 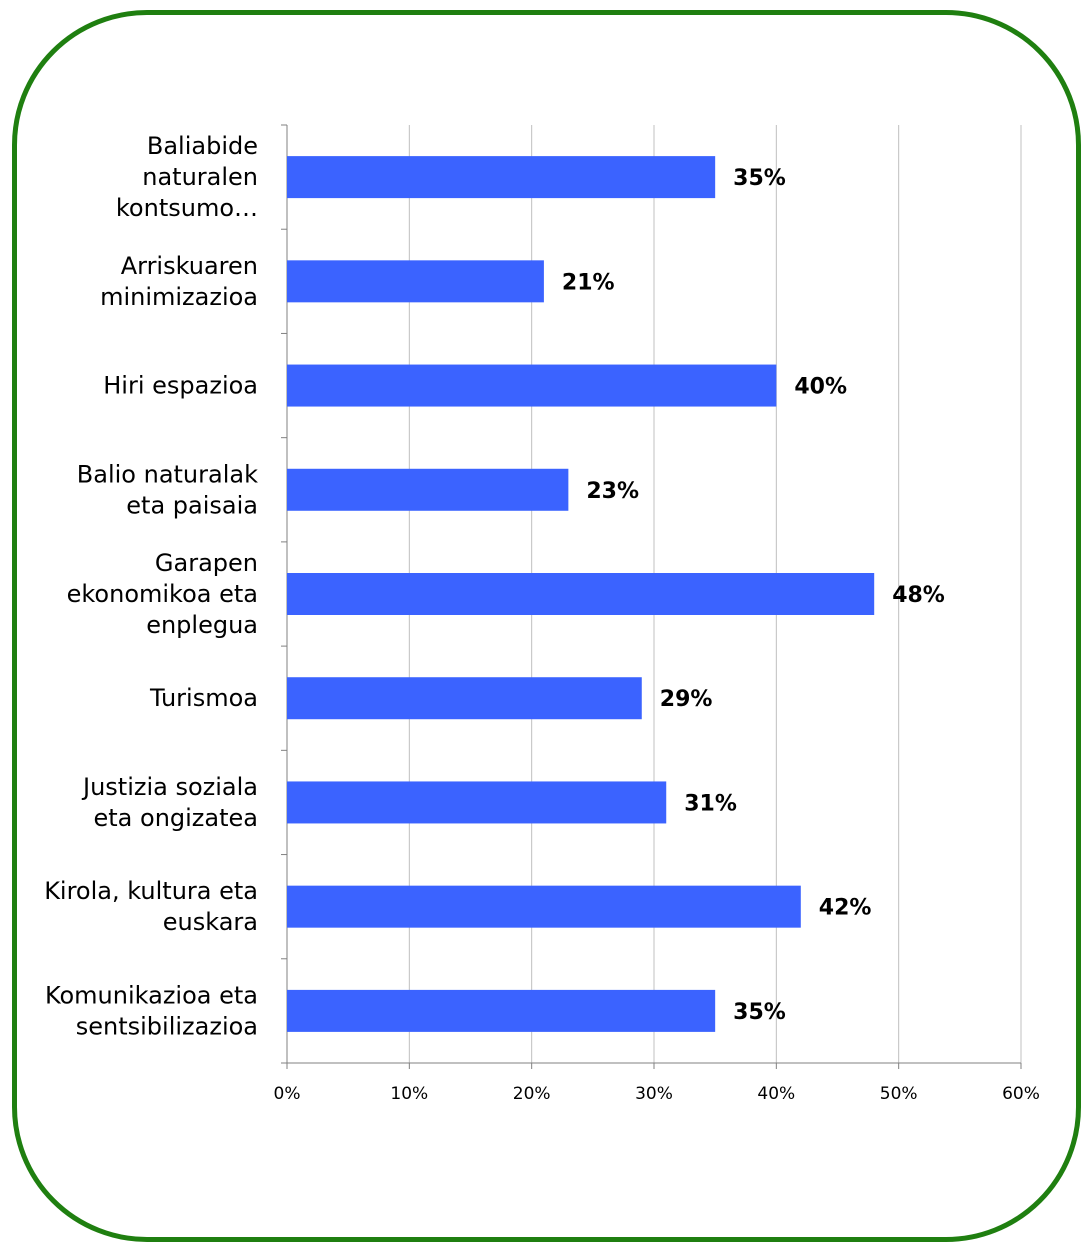 What do you see at coordinates (180, 386) in the screenshot?
I see `category-label: Hiri espazioa` at bounding box center [180, 386].